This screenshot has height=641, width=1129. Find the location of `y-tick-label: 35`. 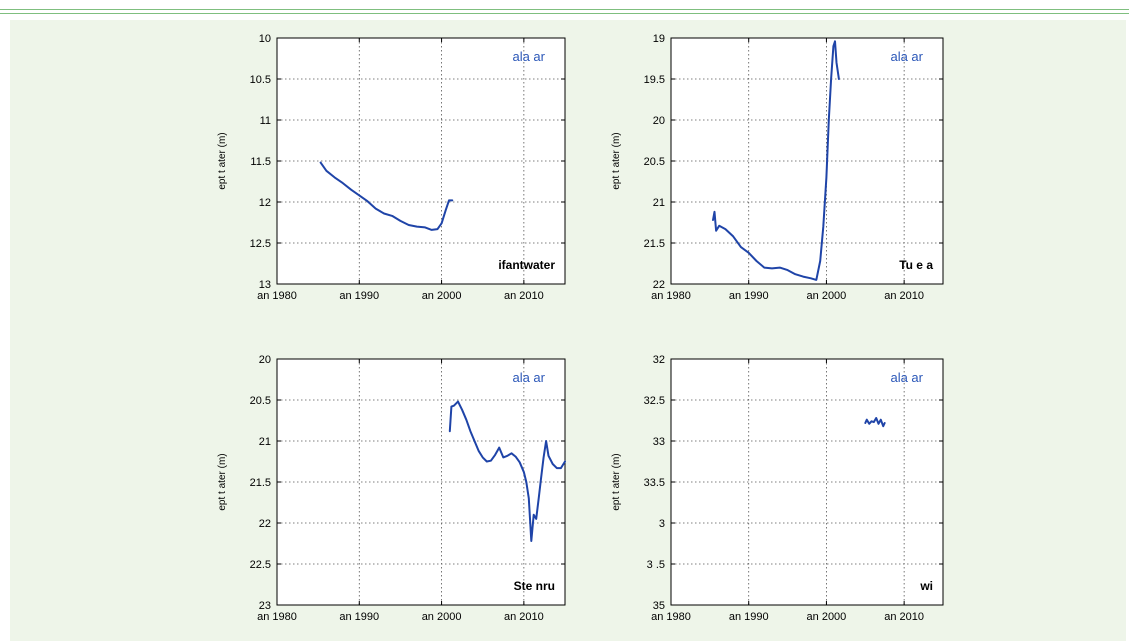

y-tick-label: 35 is located at coordinates (659, 606).